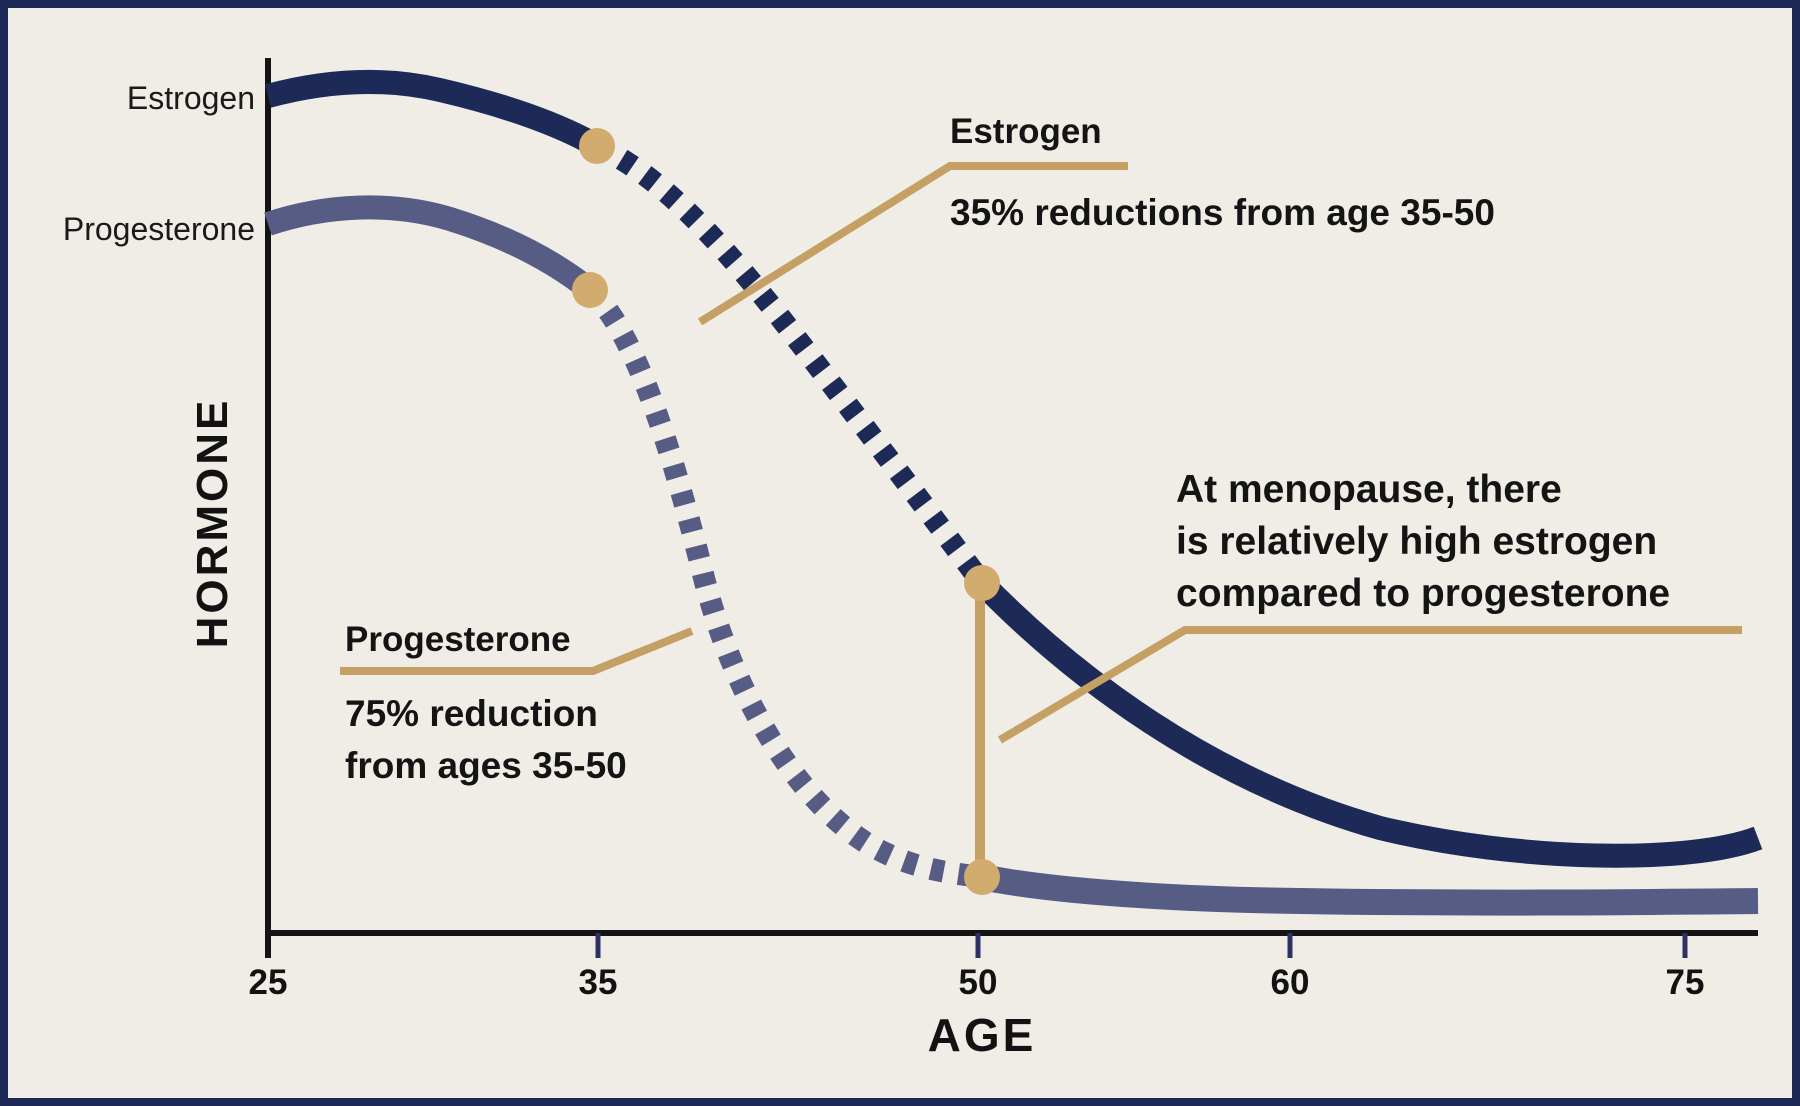 This screenshot has height=1106, width=1800. What do you see at coordinates (1290, 982) in the screenshot?
I see `x-tick-60: 60` at bounding box center [1290, 982].